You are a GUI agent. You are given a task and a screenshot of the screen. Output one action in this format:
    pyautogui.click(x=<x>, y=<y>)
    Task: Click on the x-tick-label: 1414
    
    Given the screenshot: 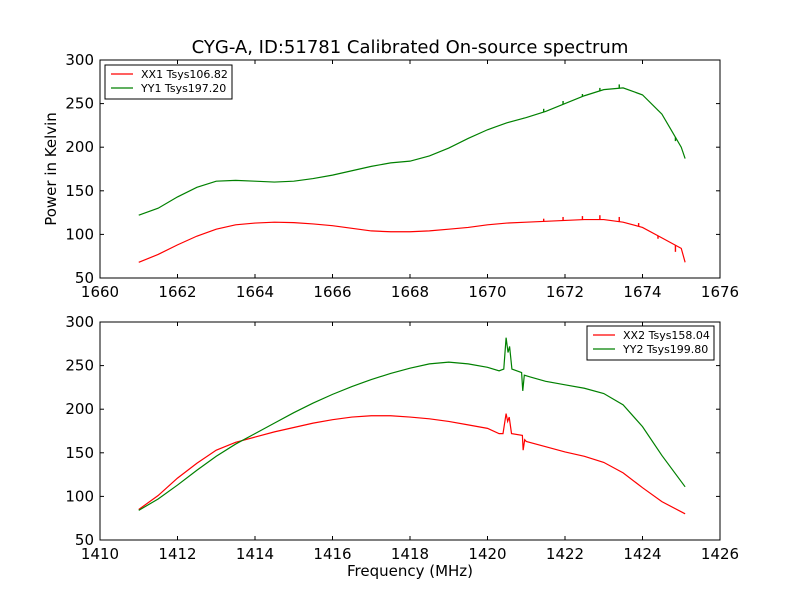 What is the action you would take?
    pyautogui.click(x=255, y=554)
    